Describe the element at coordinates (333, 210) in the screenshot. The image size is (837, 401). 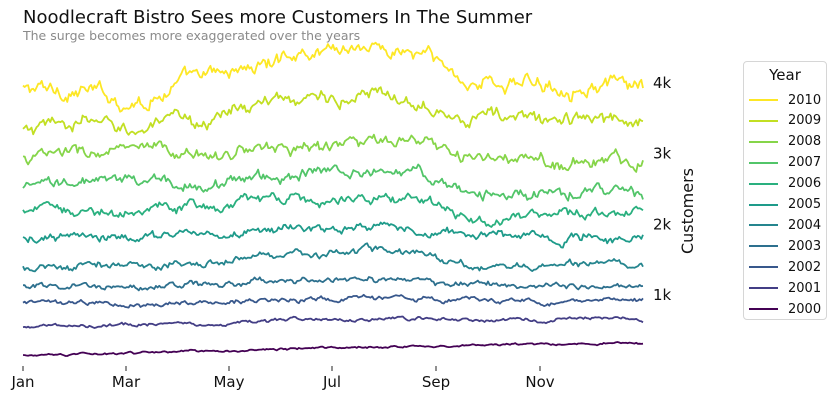
I see `series-line-2006` at that location.